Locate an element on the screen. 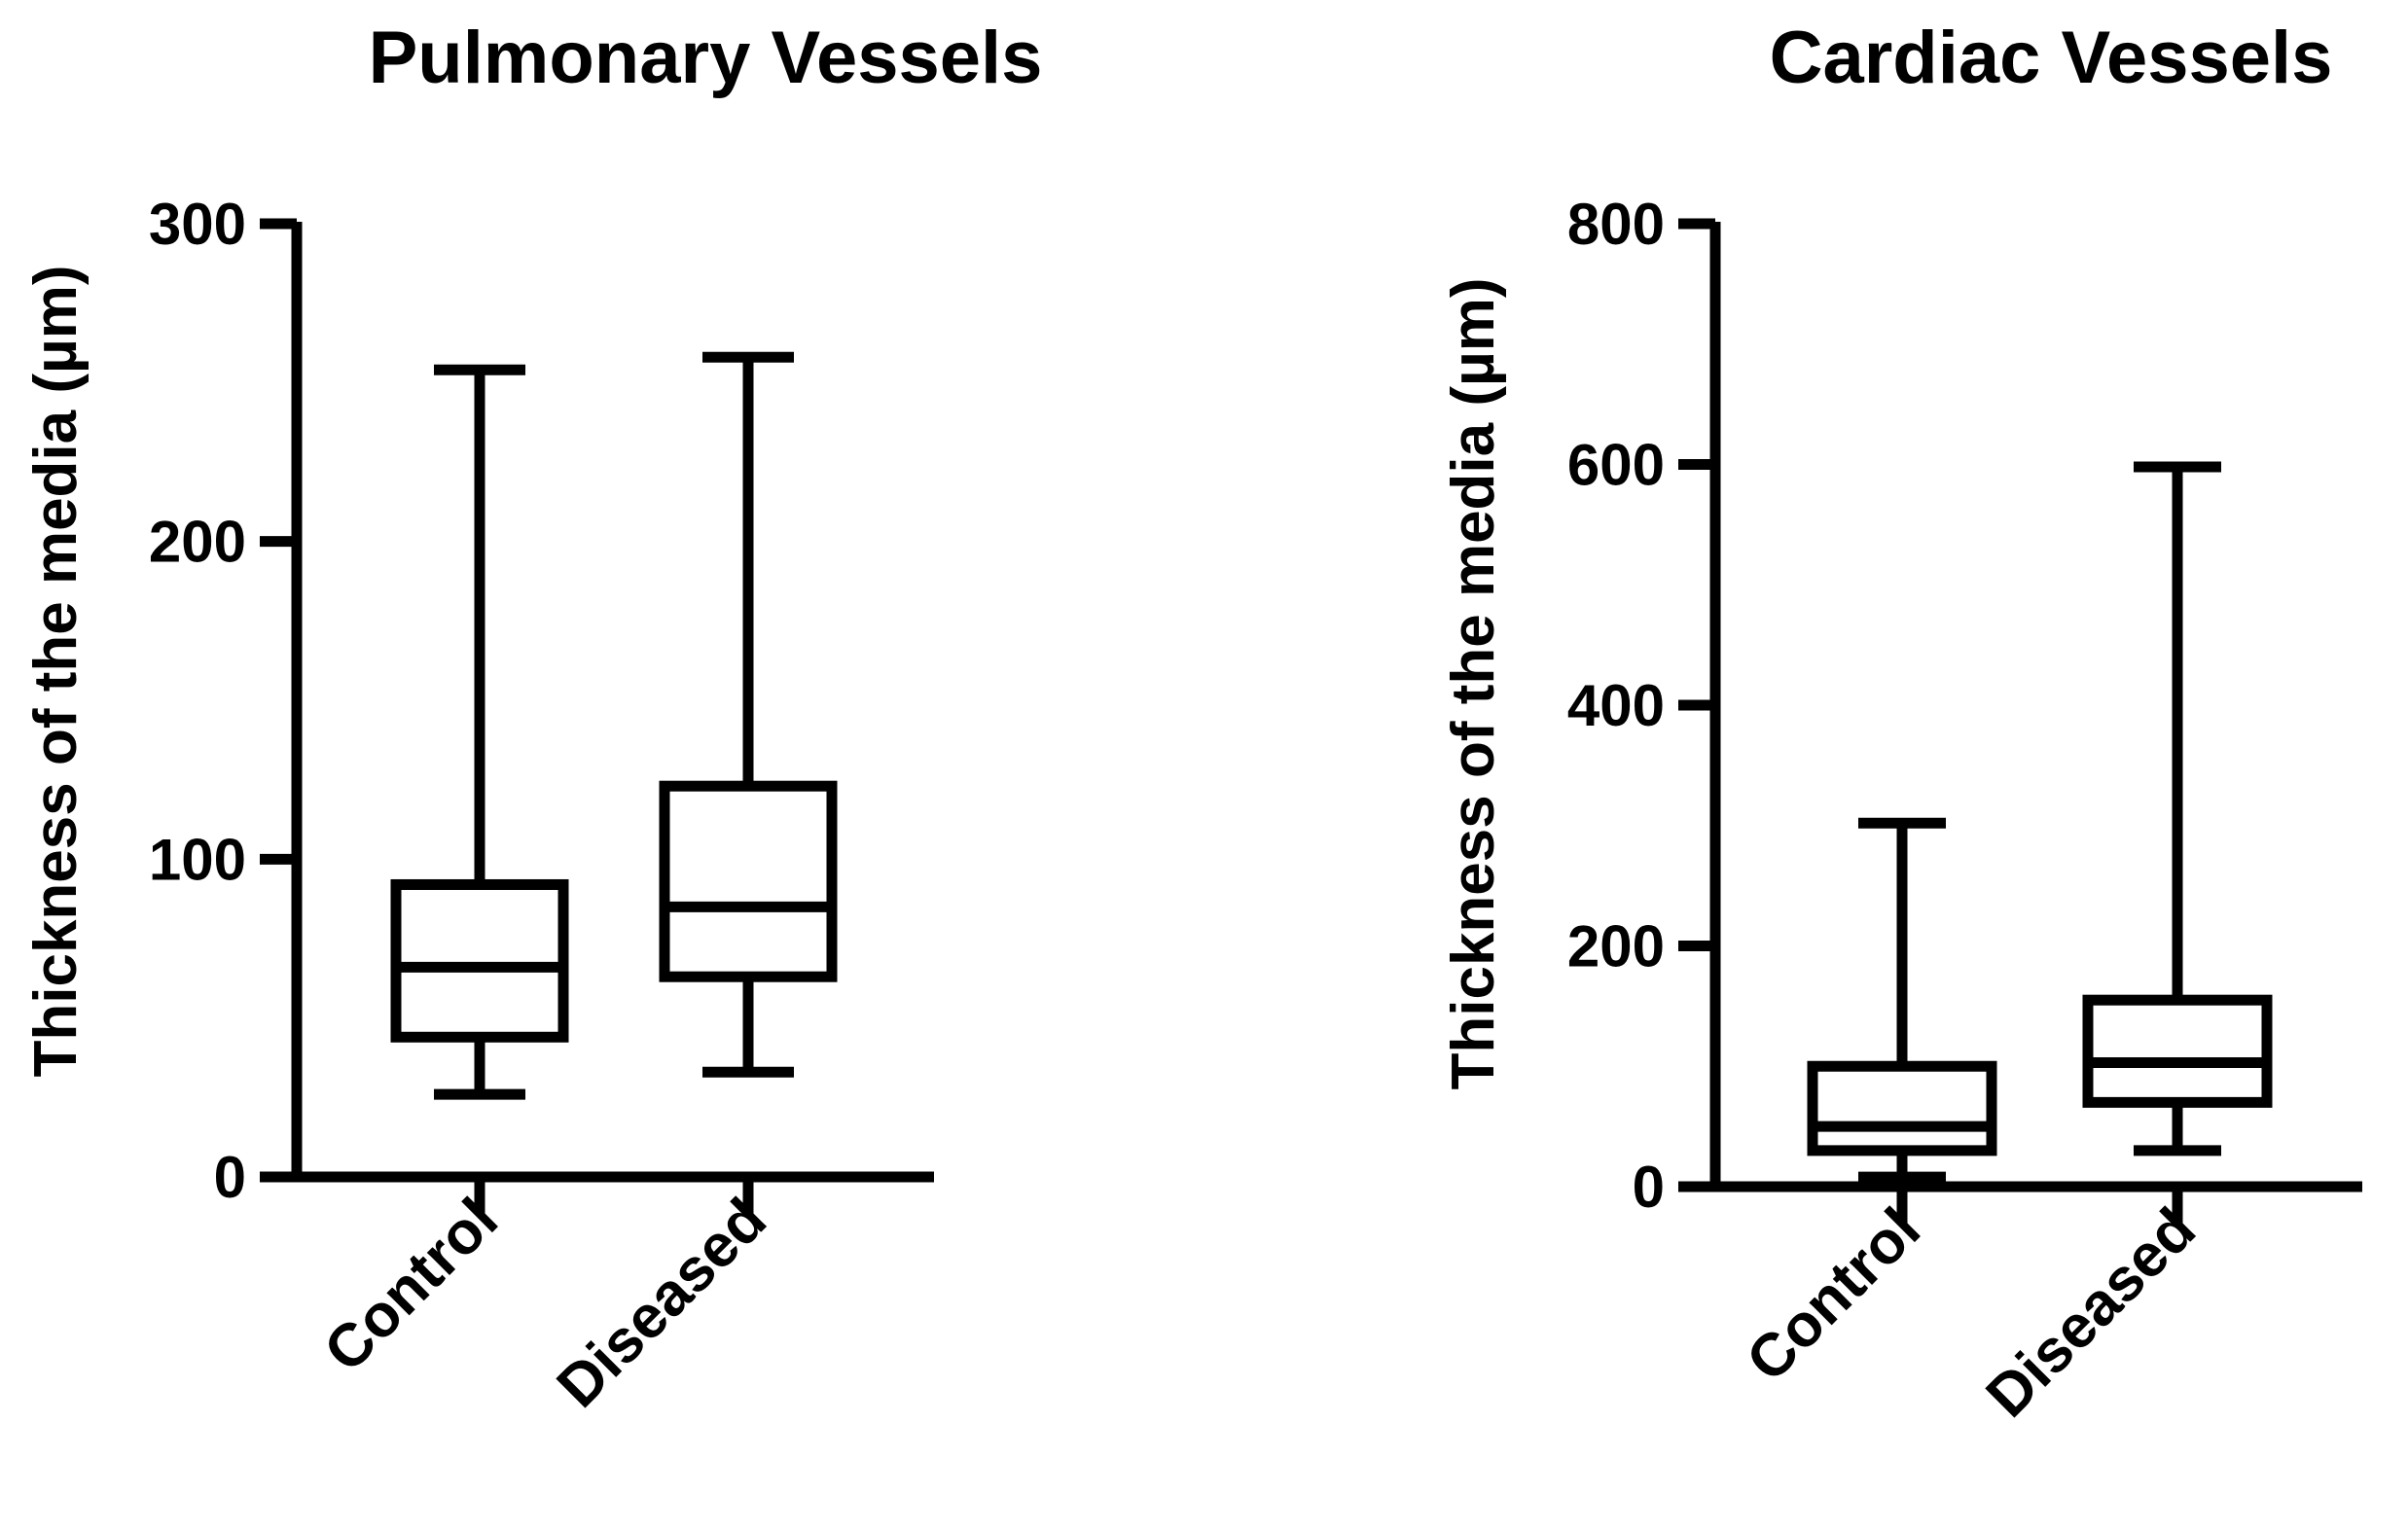 Image resolution: width=2408 pixels, height=1530 pixels. y-tick-label: 600 is located at coordinates (1616, 465).